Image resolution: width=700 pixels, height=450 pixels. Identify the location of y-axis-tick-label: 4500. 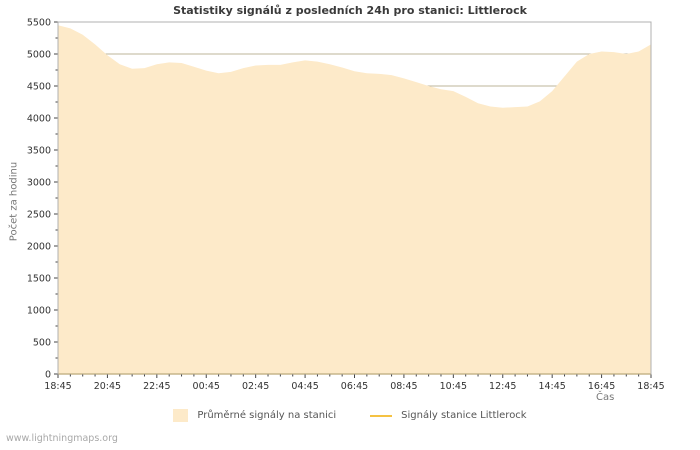
(39, 87).